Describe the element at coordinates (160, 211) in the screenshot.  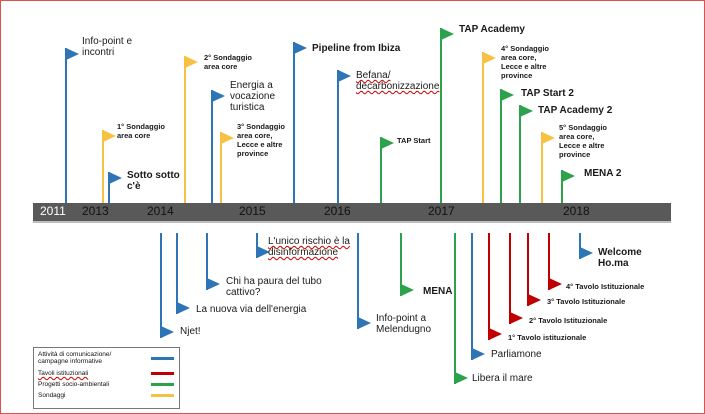
I see `year-label-2014: 2014` at that location.